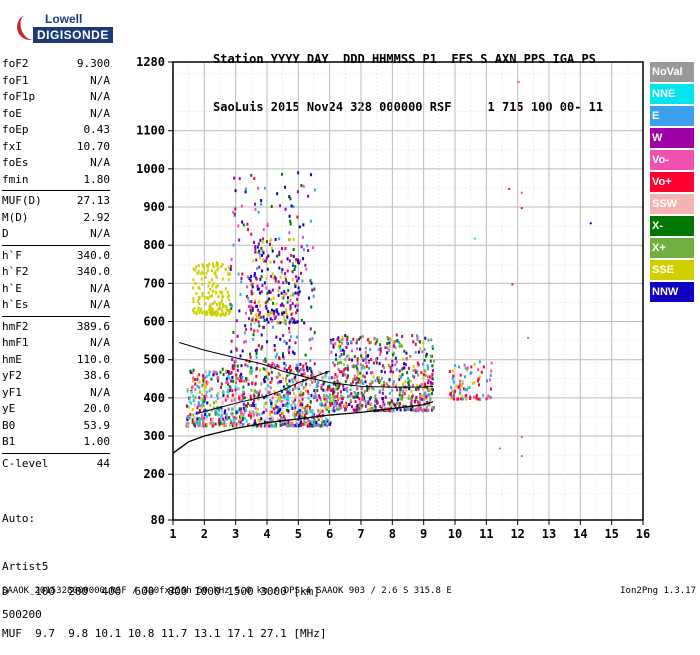  I want to click on param-row: foE N/A, so click(56, 114).